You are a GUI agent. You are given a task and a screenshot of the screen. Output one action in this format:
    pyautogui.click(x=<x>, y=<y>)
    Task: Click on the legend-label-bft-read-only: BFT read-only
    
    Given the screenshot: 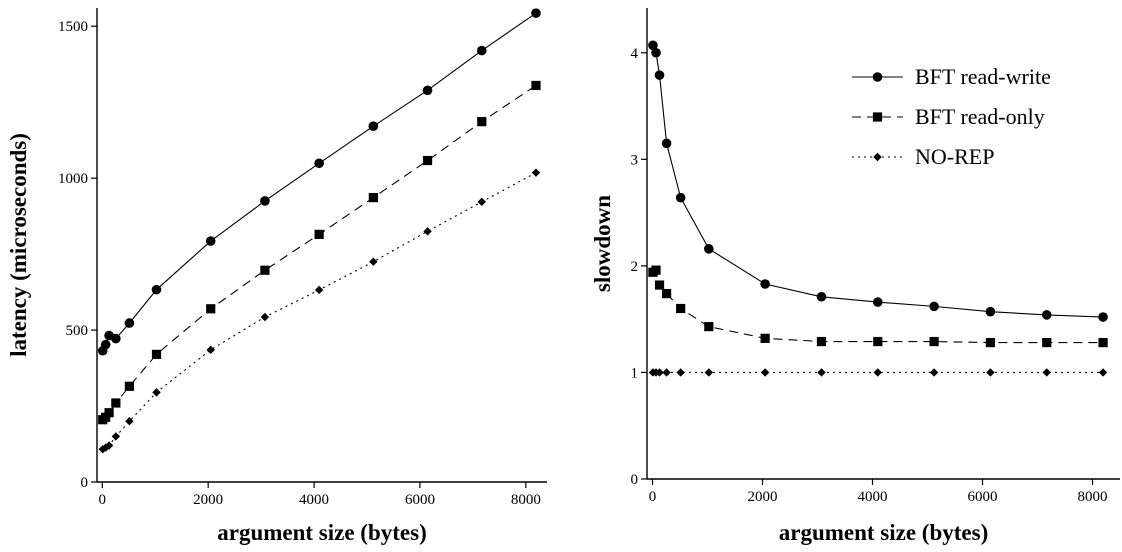 What is the action you would take?
    pyautogui.click(x=980, y=116)
    